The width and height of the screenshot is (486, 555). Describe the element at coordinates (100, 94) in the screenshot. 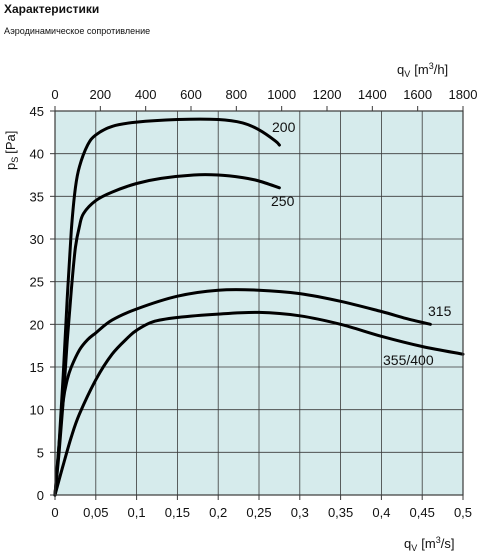

I see `x-top-tick-label: 200` at that location.